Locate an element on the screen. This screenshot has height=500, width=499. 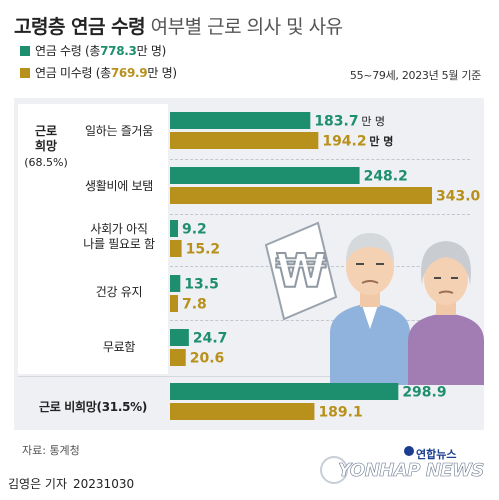
publish-date: 20231030 is located at coordinates (104, 484).